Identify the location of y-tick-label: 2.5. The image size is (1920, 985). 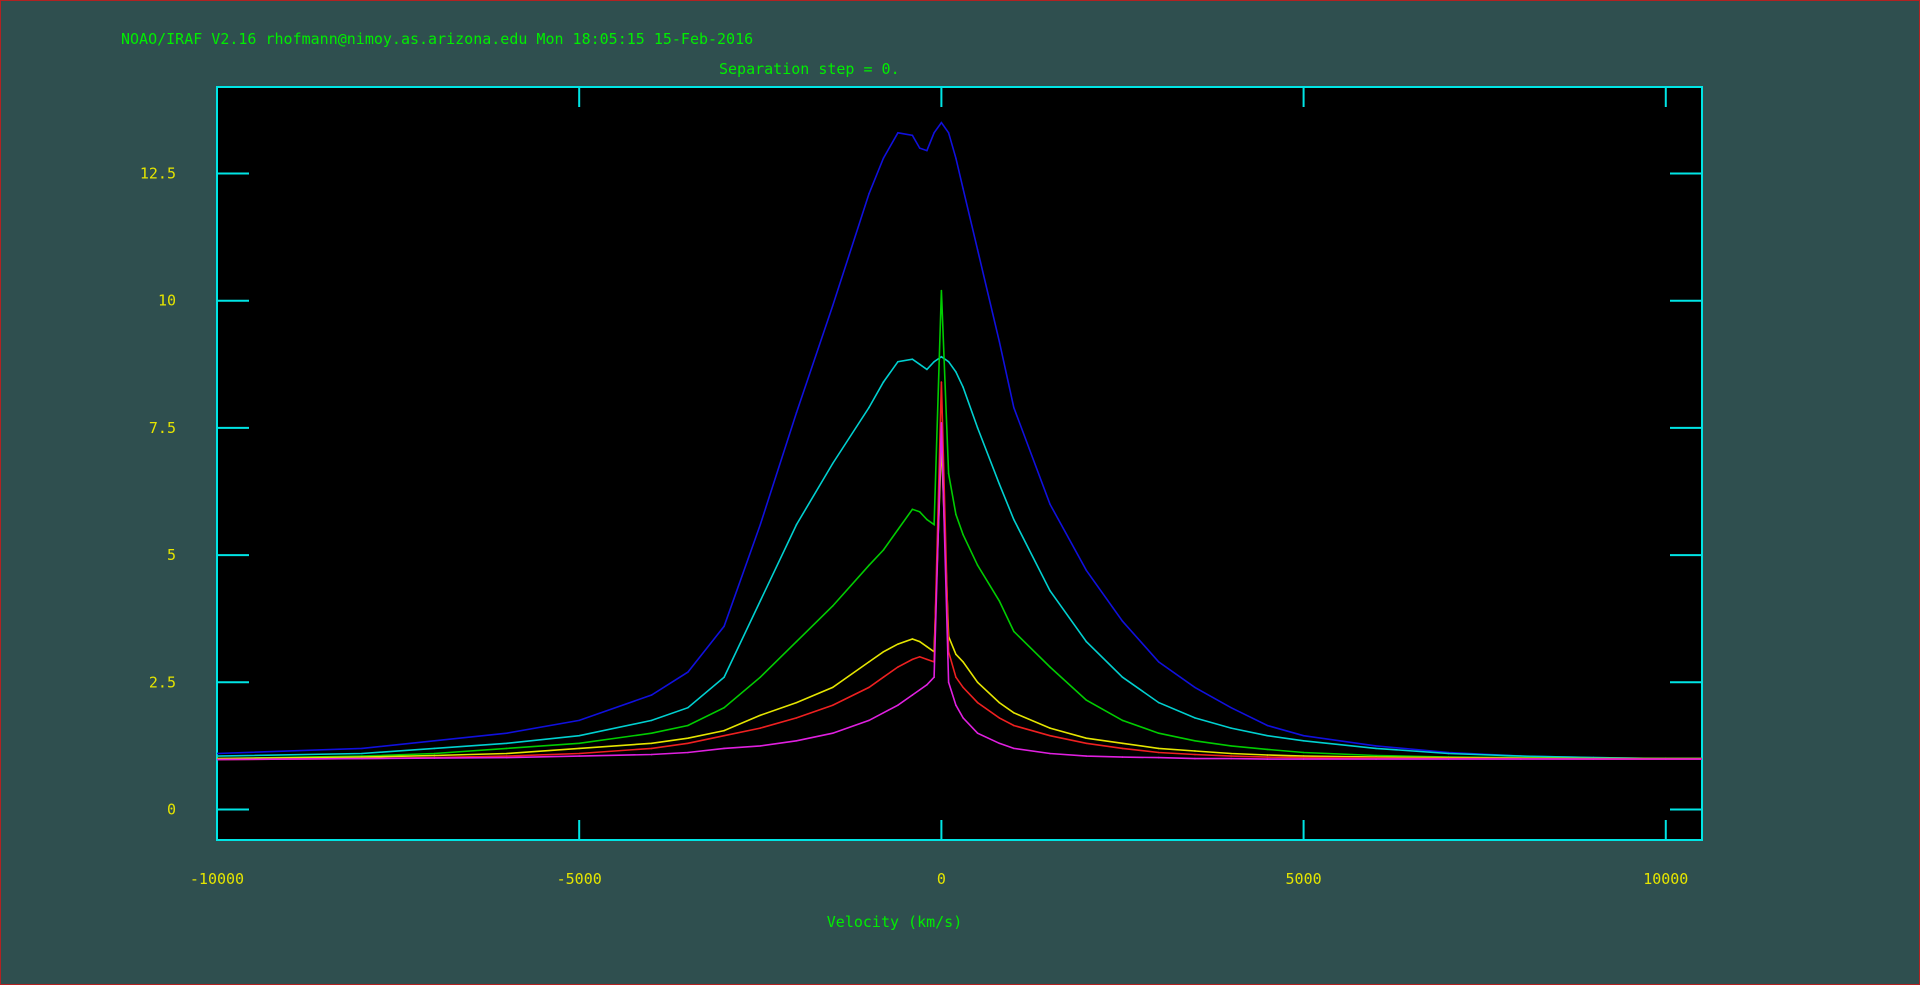
(162, 682).